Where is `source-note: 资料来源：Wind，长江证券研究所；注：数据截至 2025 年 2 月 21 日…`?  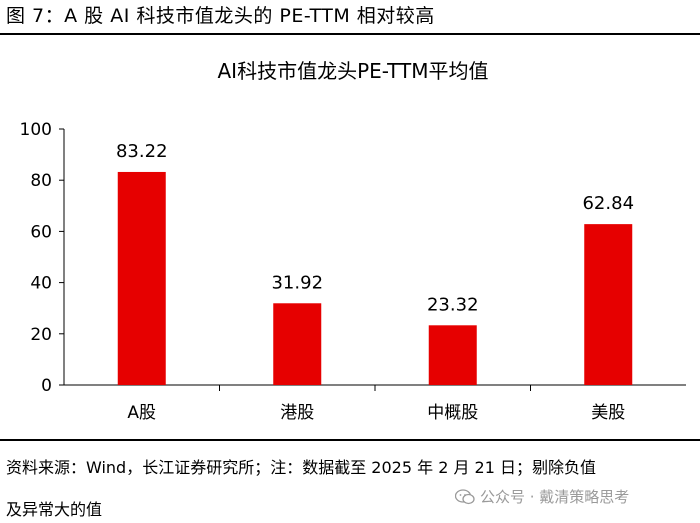 source-note: 资料来源：Wind，长江证券研究所；注：数据截至 2025 年 2 月 21 日… is located at coordinates (301, 467).